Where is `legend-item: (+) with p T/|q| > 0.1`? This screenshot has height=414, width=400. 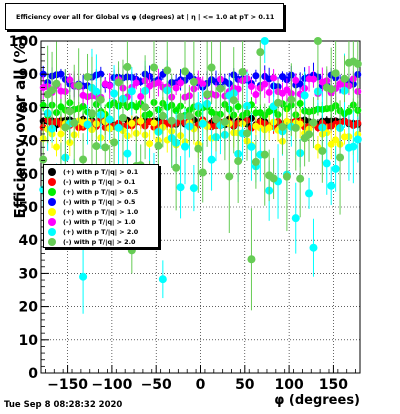 legend-item: (+) with p T/|q| > 0.1 is located at coordinates (102, 172).